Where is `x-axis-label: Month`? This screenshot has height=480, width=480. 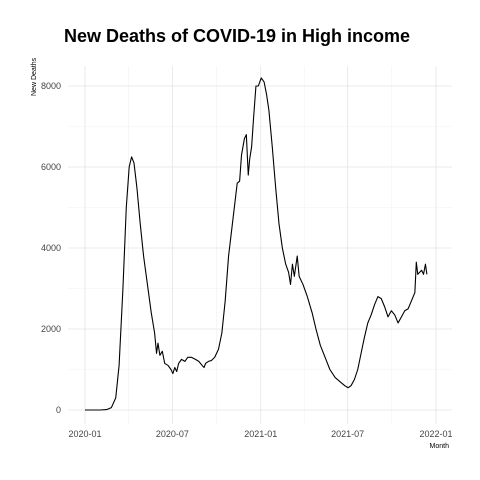
x-axis-label: Month is located at coordinates (440, 446).